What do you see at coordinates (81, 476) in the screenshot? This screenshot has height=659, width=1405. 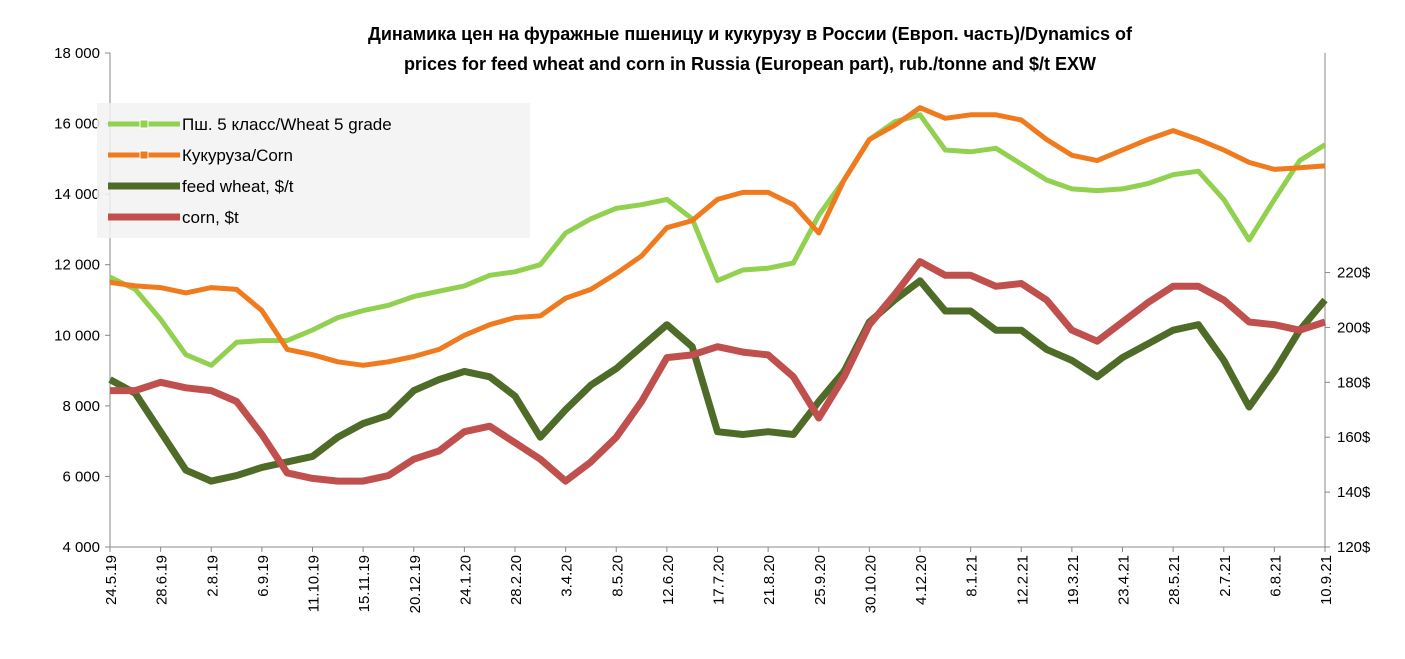 I see `y-tick-label: 6 000` at bounding box center [81, 476].